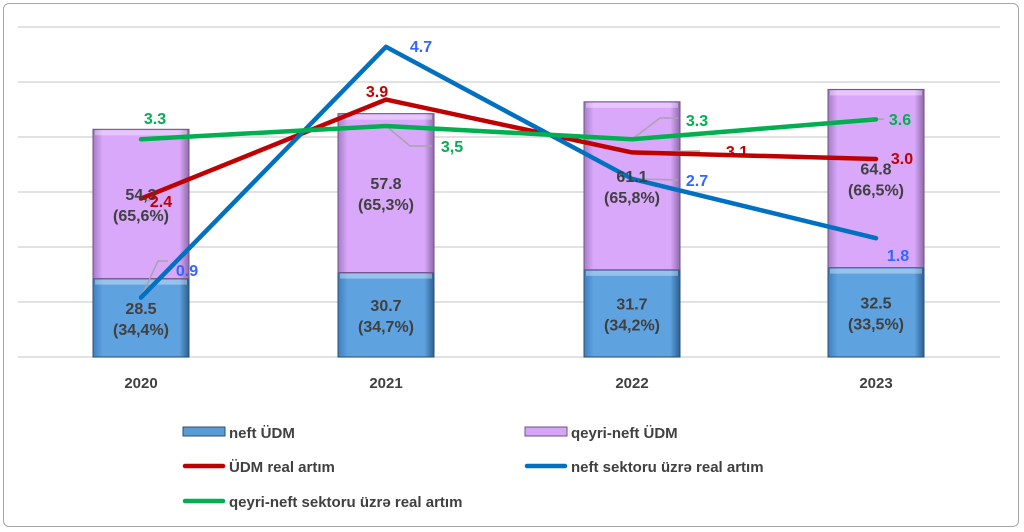  I want to click on bar-data-label: 57.8, so click(385, 184).